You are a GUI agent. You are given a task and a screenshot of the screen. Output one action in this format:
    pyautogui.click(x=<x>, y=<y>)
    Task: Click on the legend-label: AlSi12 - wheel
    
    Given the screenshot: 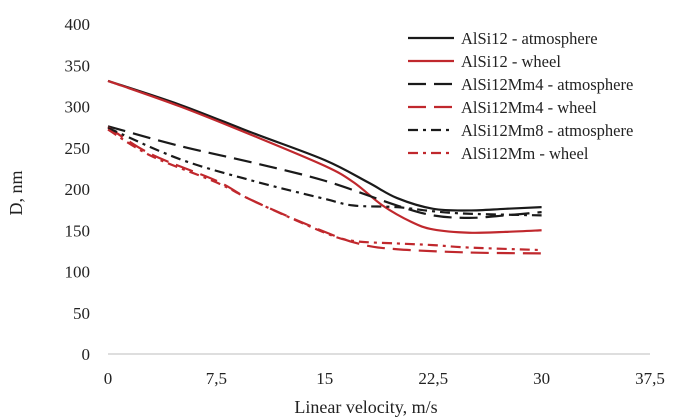 What is the action you would take?
    pyautogui.click(x=511, y=61)
    